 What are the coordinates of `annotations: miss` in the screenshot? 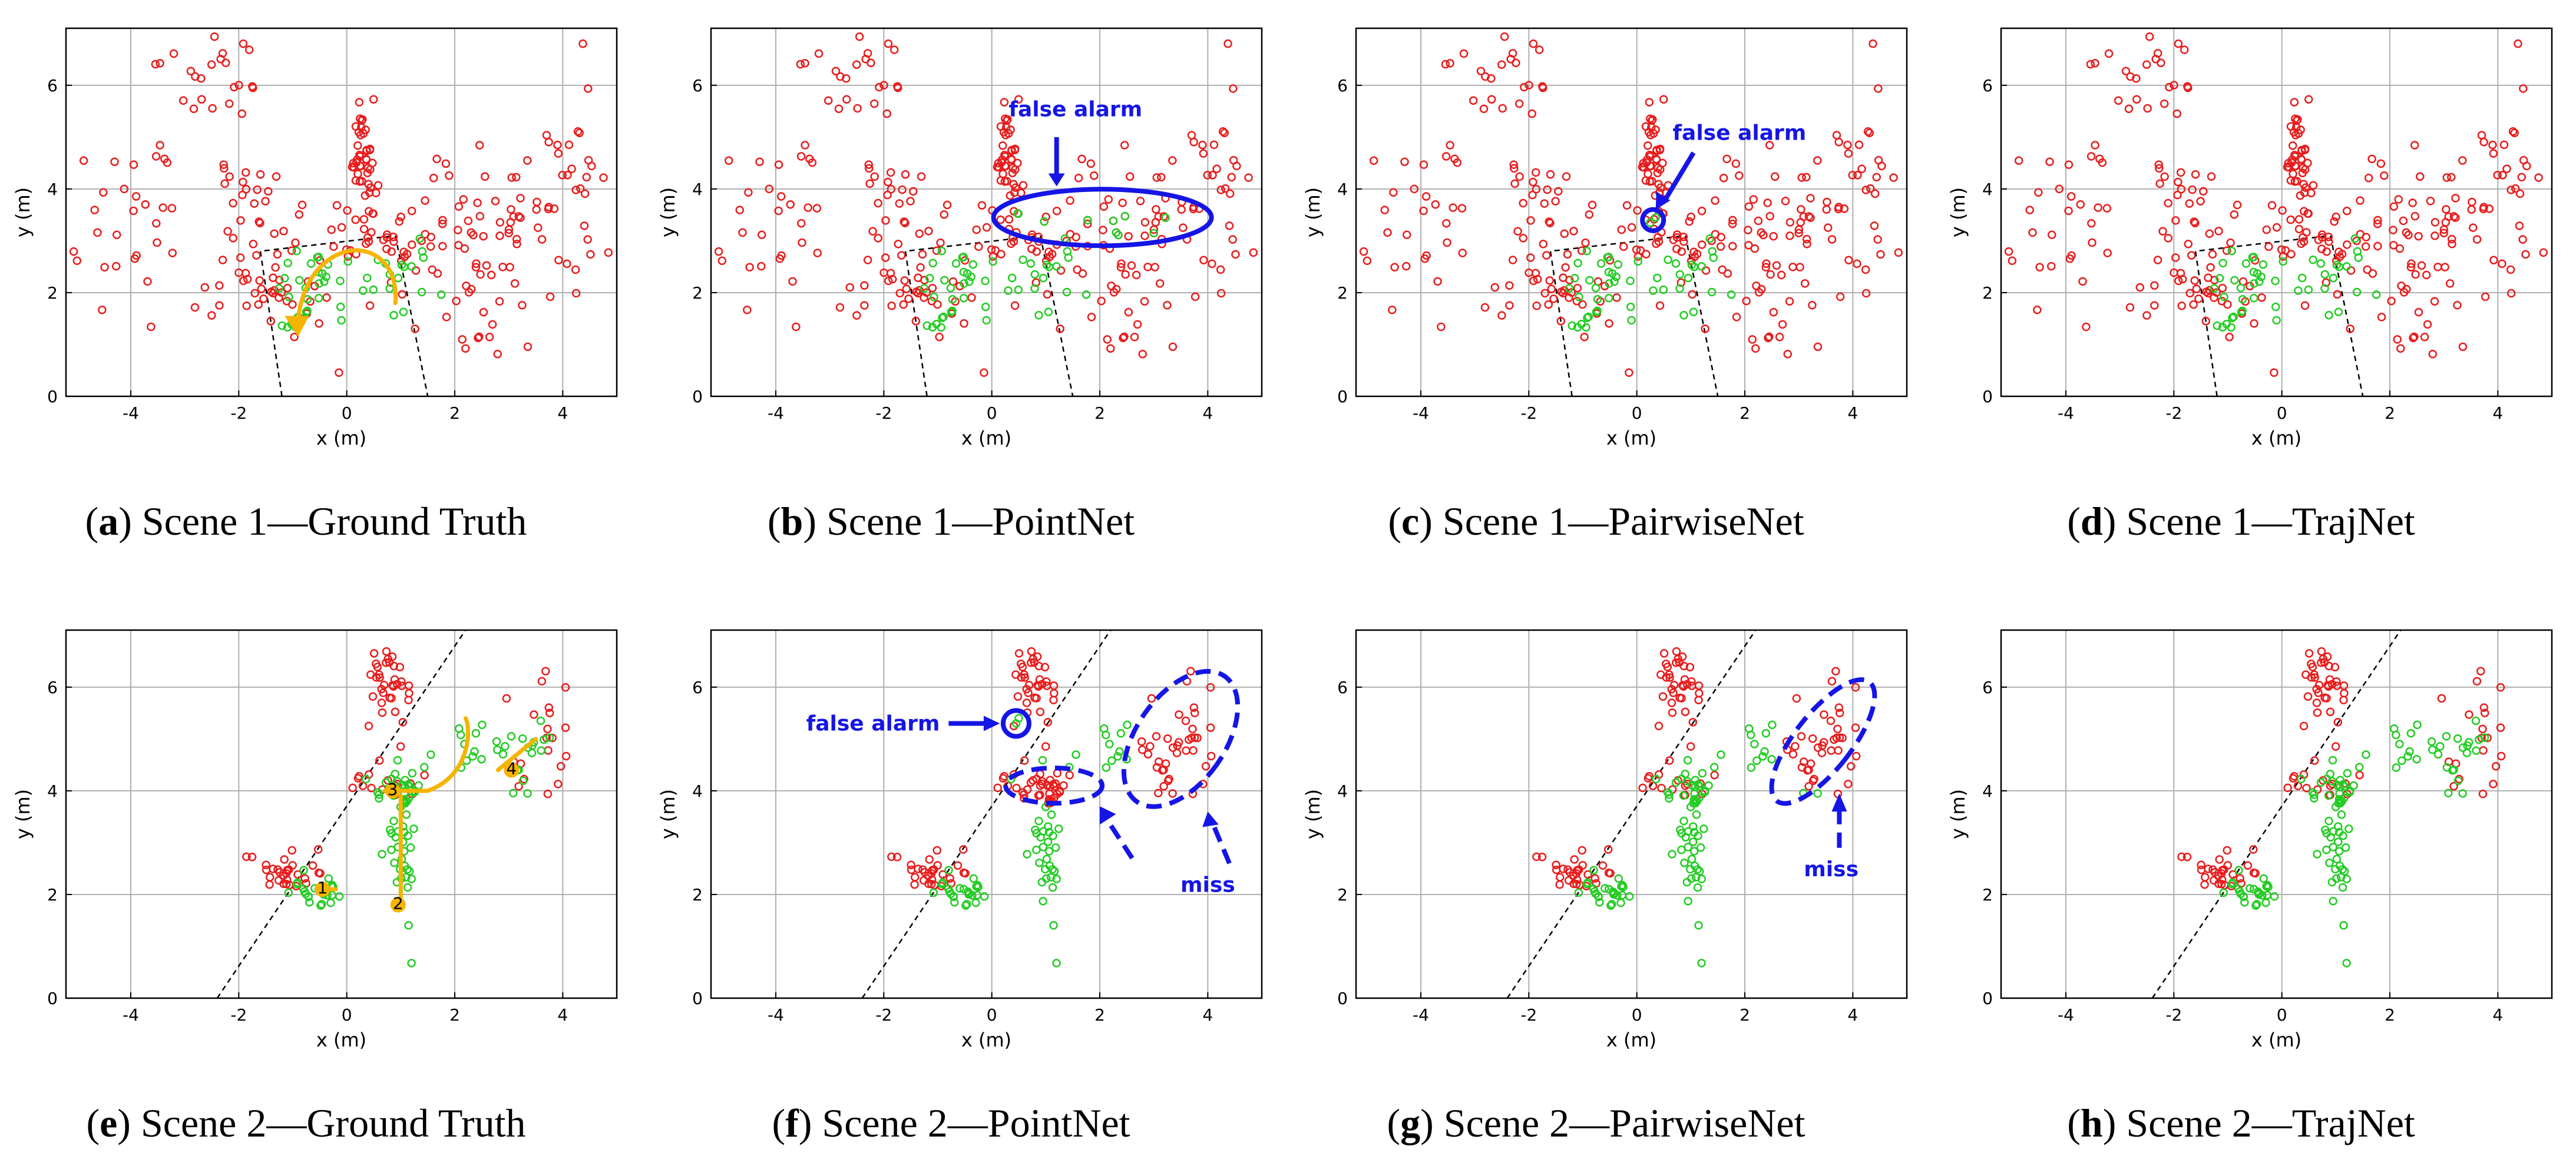 It's located at (1823, 779).